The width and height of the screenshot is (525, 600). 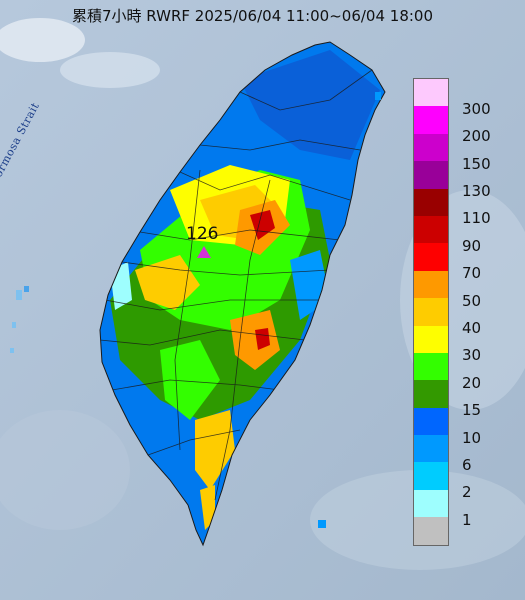 What do you see at coordinates (204, 252) in the screenshot?
I see `peak-marker-icon` at bounding box center [204, 252].